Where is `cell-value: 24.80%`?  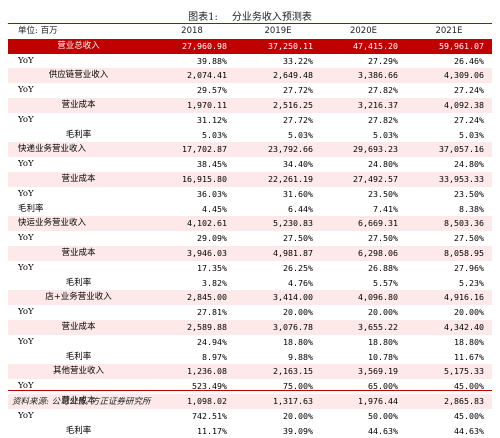
cell-value: 24.80% is located at coordinates (469, 164).